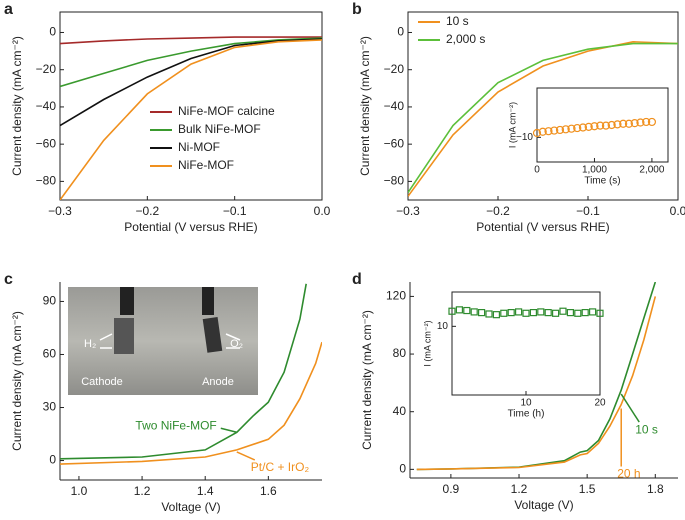 The height and width of the screenshot is (520, 685). Describe the element at coordinates (236, 344) in the screenshot. I see `photo-label: O₂` at that location.